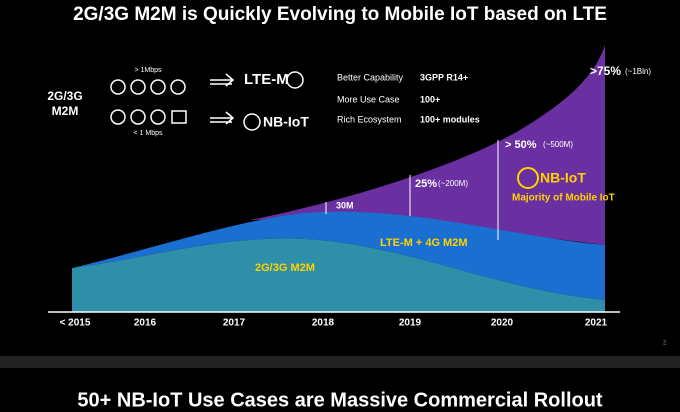 This screenshot has width=680, height=412. I want to click on tech: LTE-M, so click(266, 79).